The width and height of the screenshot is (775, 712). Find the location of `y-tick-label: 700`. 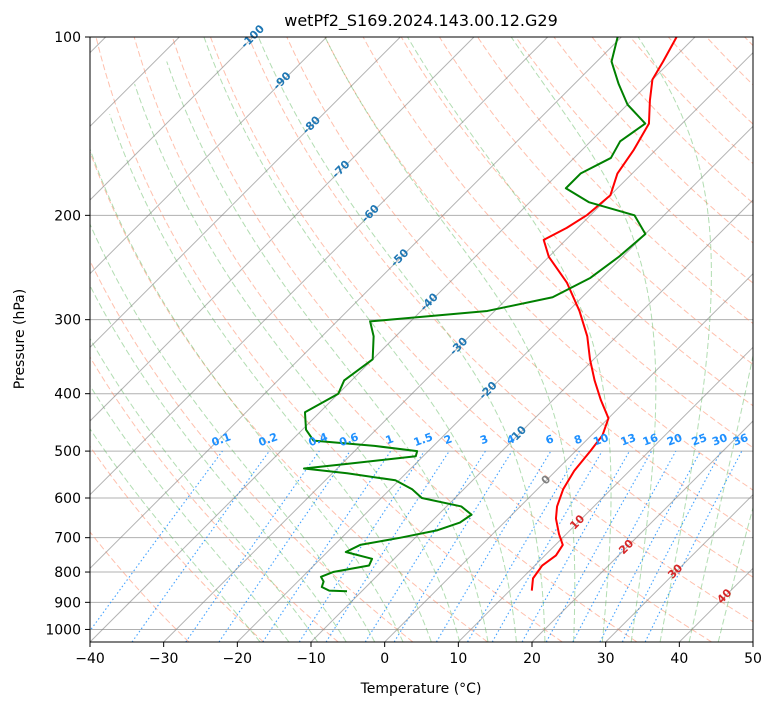

y-tick-label: 700 is located at coordinates (67, 539).